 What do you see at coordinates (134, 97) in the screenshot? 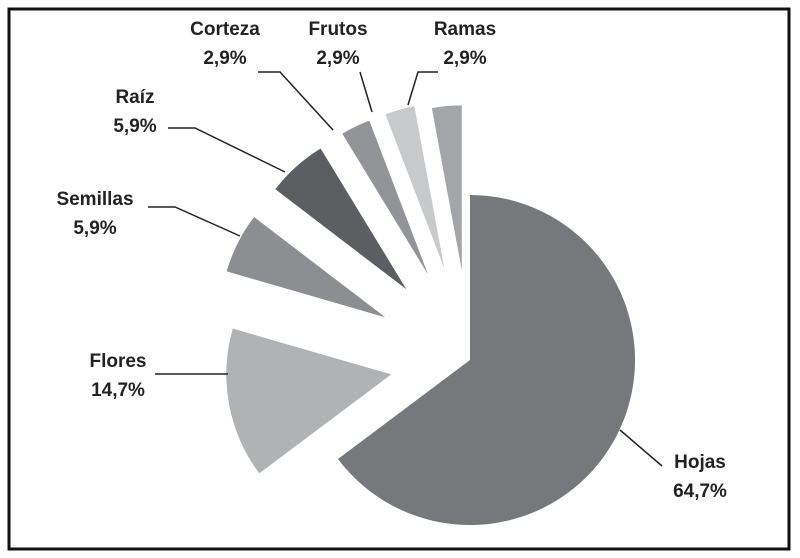
I see `slice-label: Raíz` at bounding box center [134, 97].